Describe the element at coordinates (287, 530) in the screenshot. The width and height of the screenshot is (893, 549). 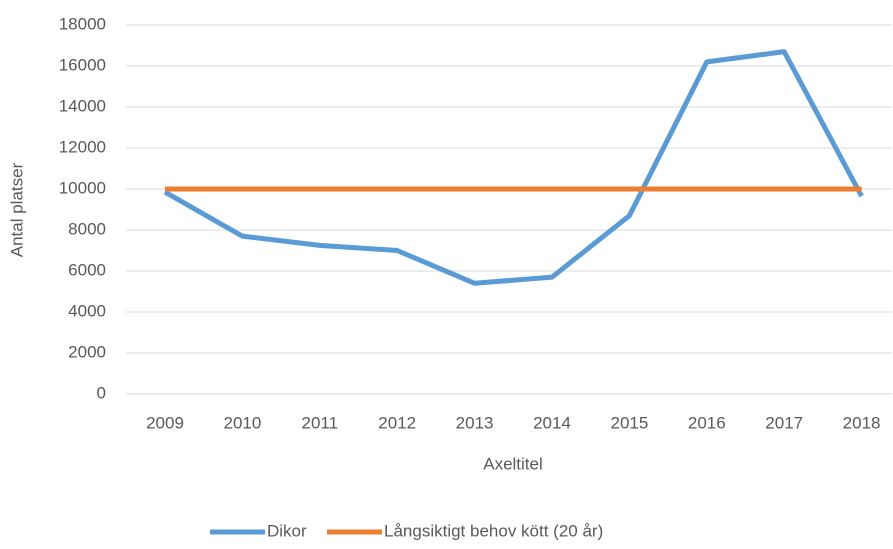
I see `legend-label: Dikor` at that location.